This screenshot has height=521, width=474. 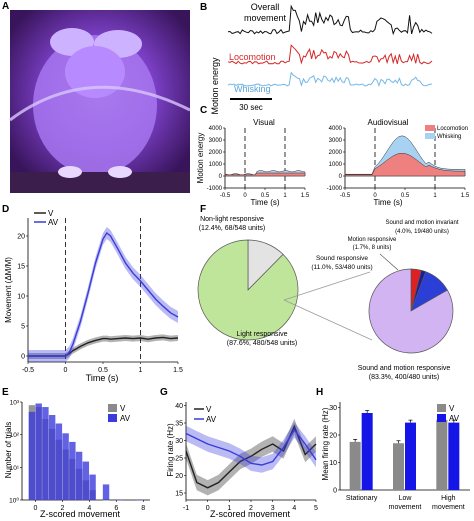 I want to click on legend-swatch-av, so click(x=112, y=418).